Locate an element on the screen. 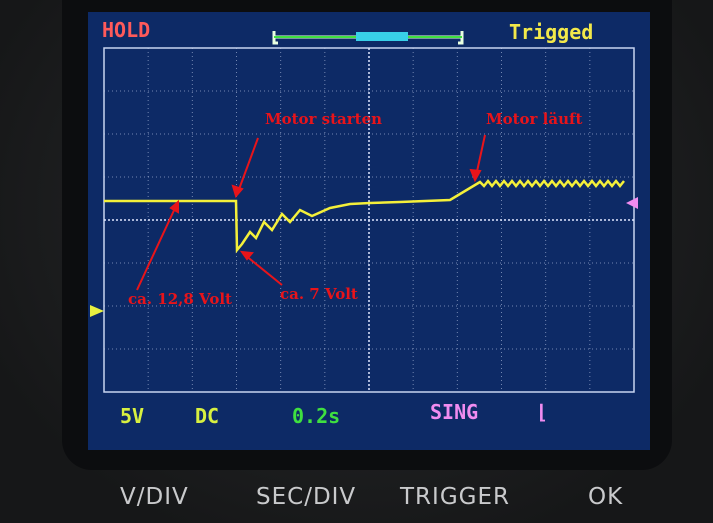 Image resolution: width=713 pixels, height=523 pixels. coupling-mode: DC is located at coordinates (207, 416).